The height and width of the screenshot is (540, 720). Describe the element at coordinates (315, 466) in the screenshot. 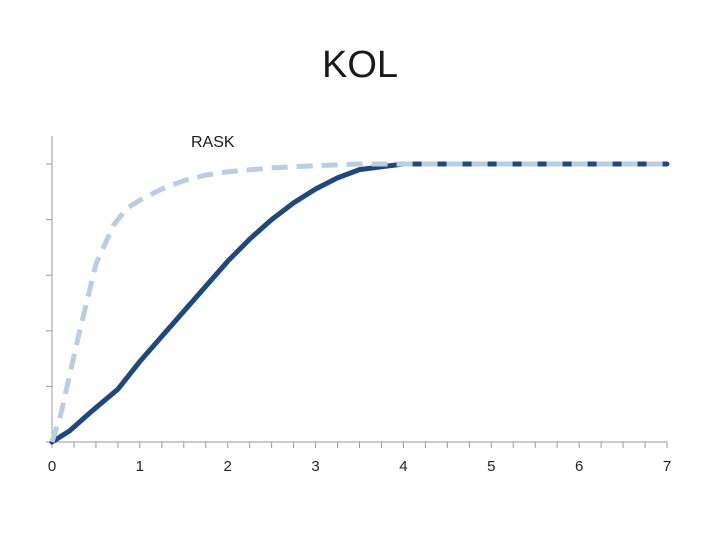

I see `x-tick-label: 3` at that location.